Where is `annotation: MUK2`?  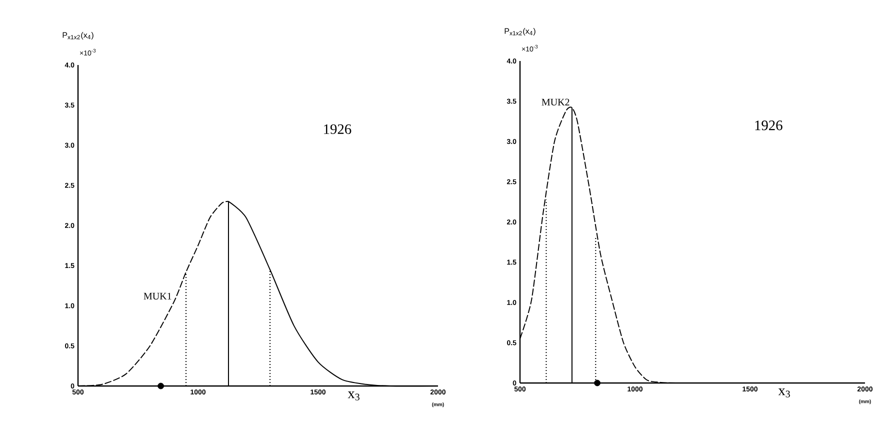
annotation: MUK2 is located at coordinates (556, 102).